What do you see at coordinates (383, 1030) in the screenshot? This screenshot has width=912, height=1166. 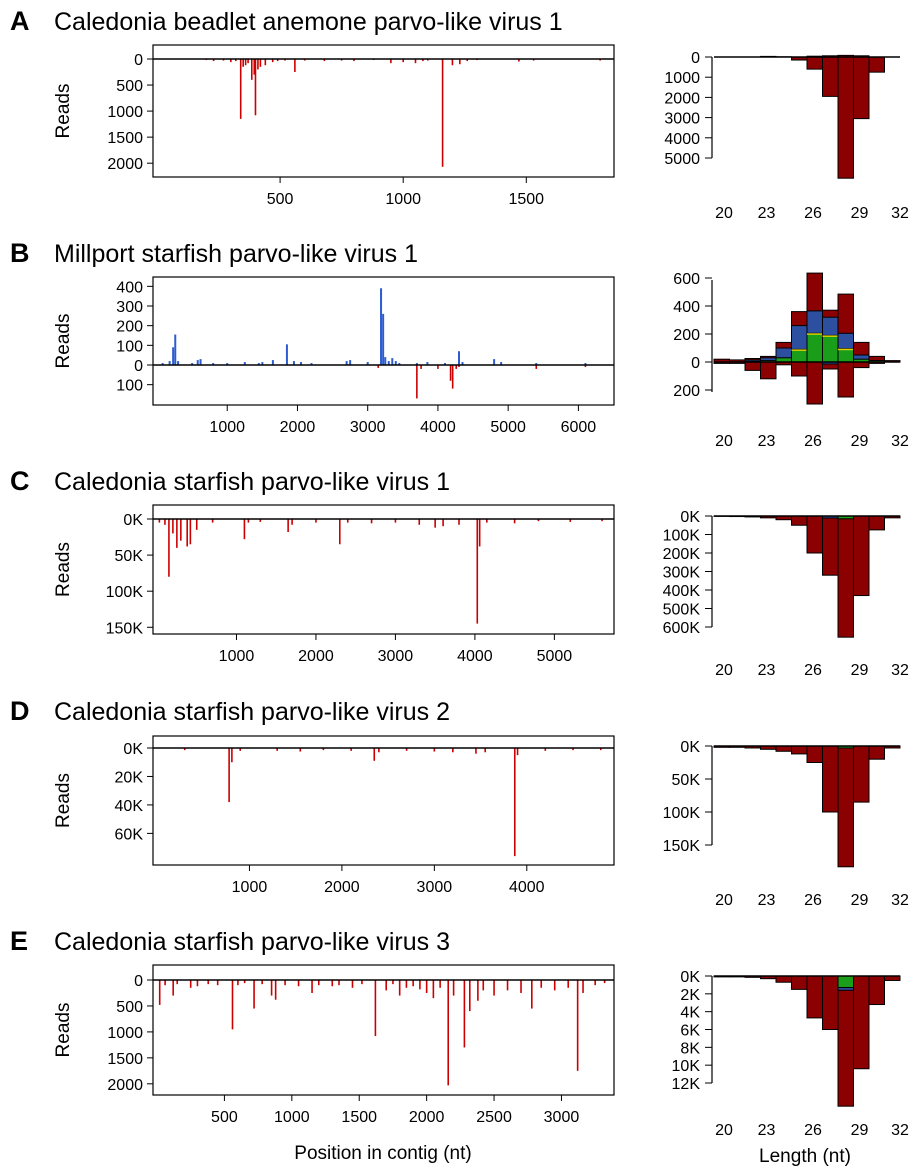 I see `coverage-frame-E` at bounding box center [383, 1030].